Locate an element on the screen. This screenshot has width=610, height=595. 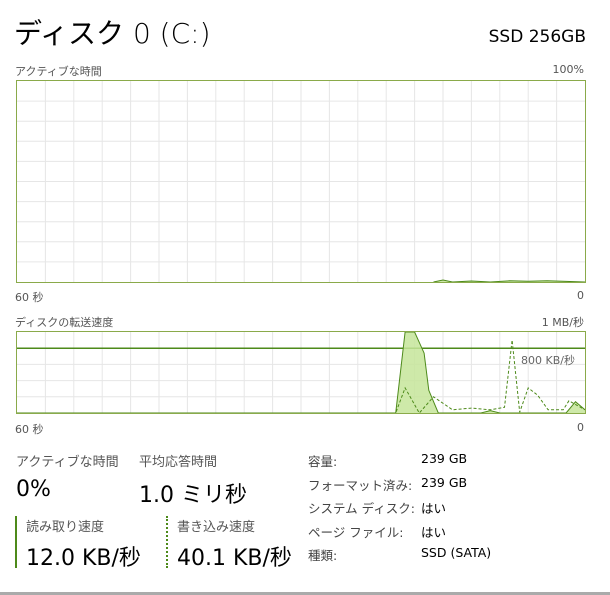
info-key: フォーマット済み: is located at coordinates (360, 485).